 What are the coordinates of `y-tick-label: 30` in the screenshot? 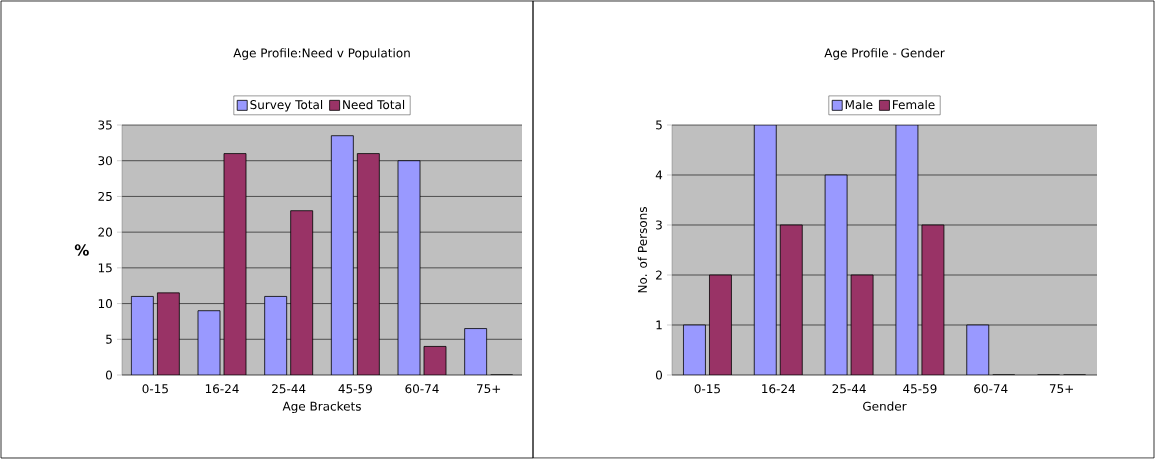 It's located at (105, 161).